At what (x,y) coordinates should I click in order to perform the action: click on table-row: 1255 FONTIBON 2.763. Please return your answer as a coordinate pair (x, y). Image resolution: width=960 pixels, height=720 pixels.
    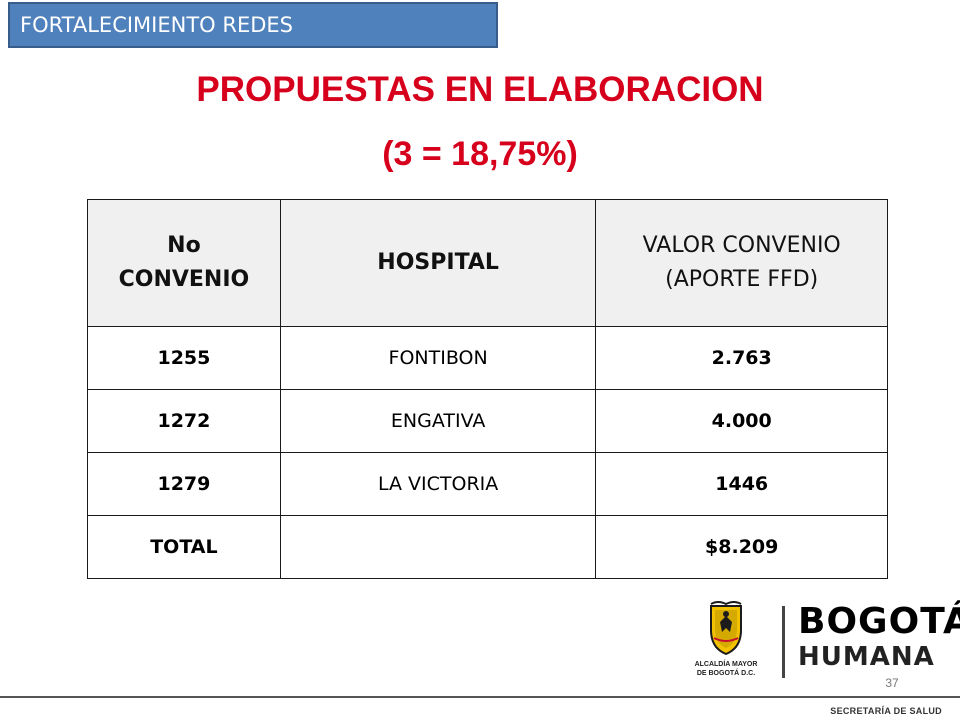
    Looking at the image, I should click on (487, 358).